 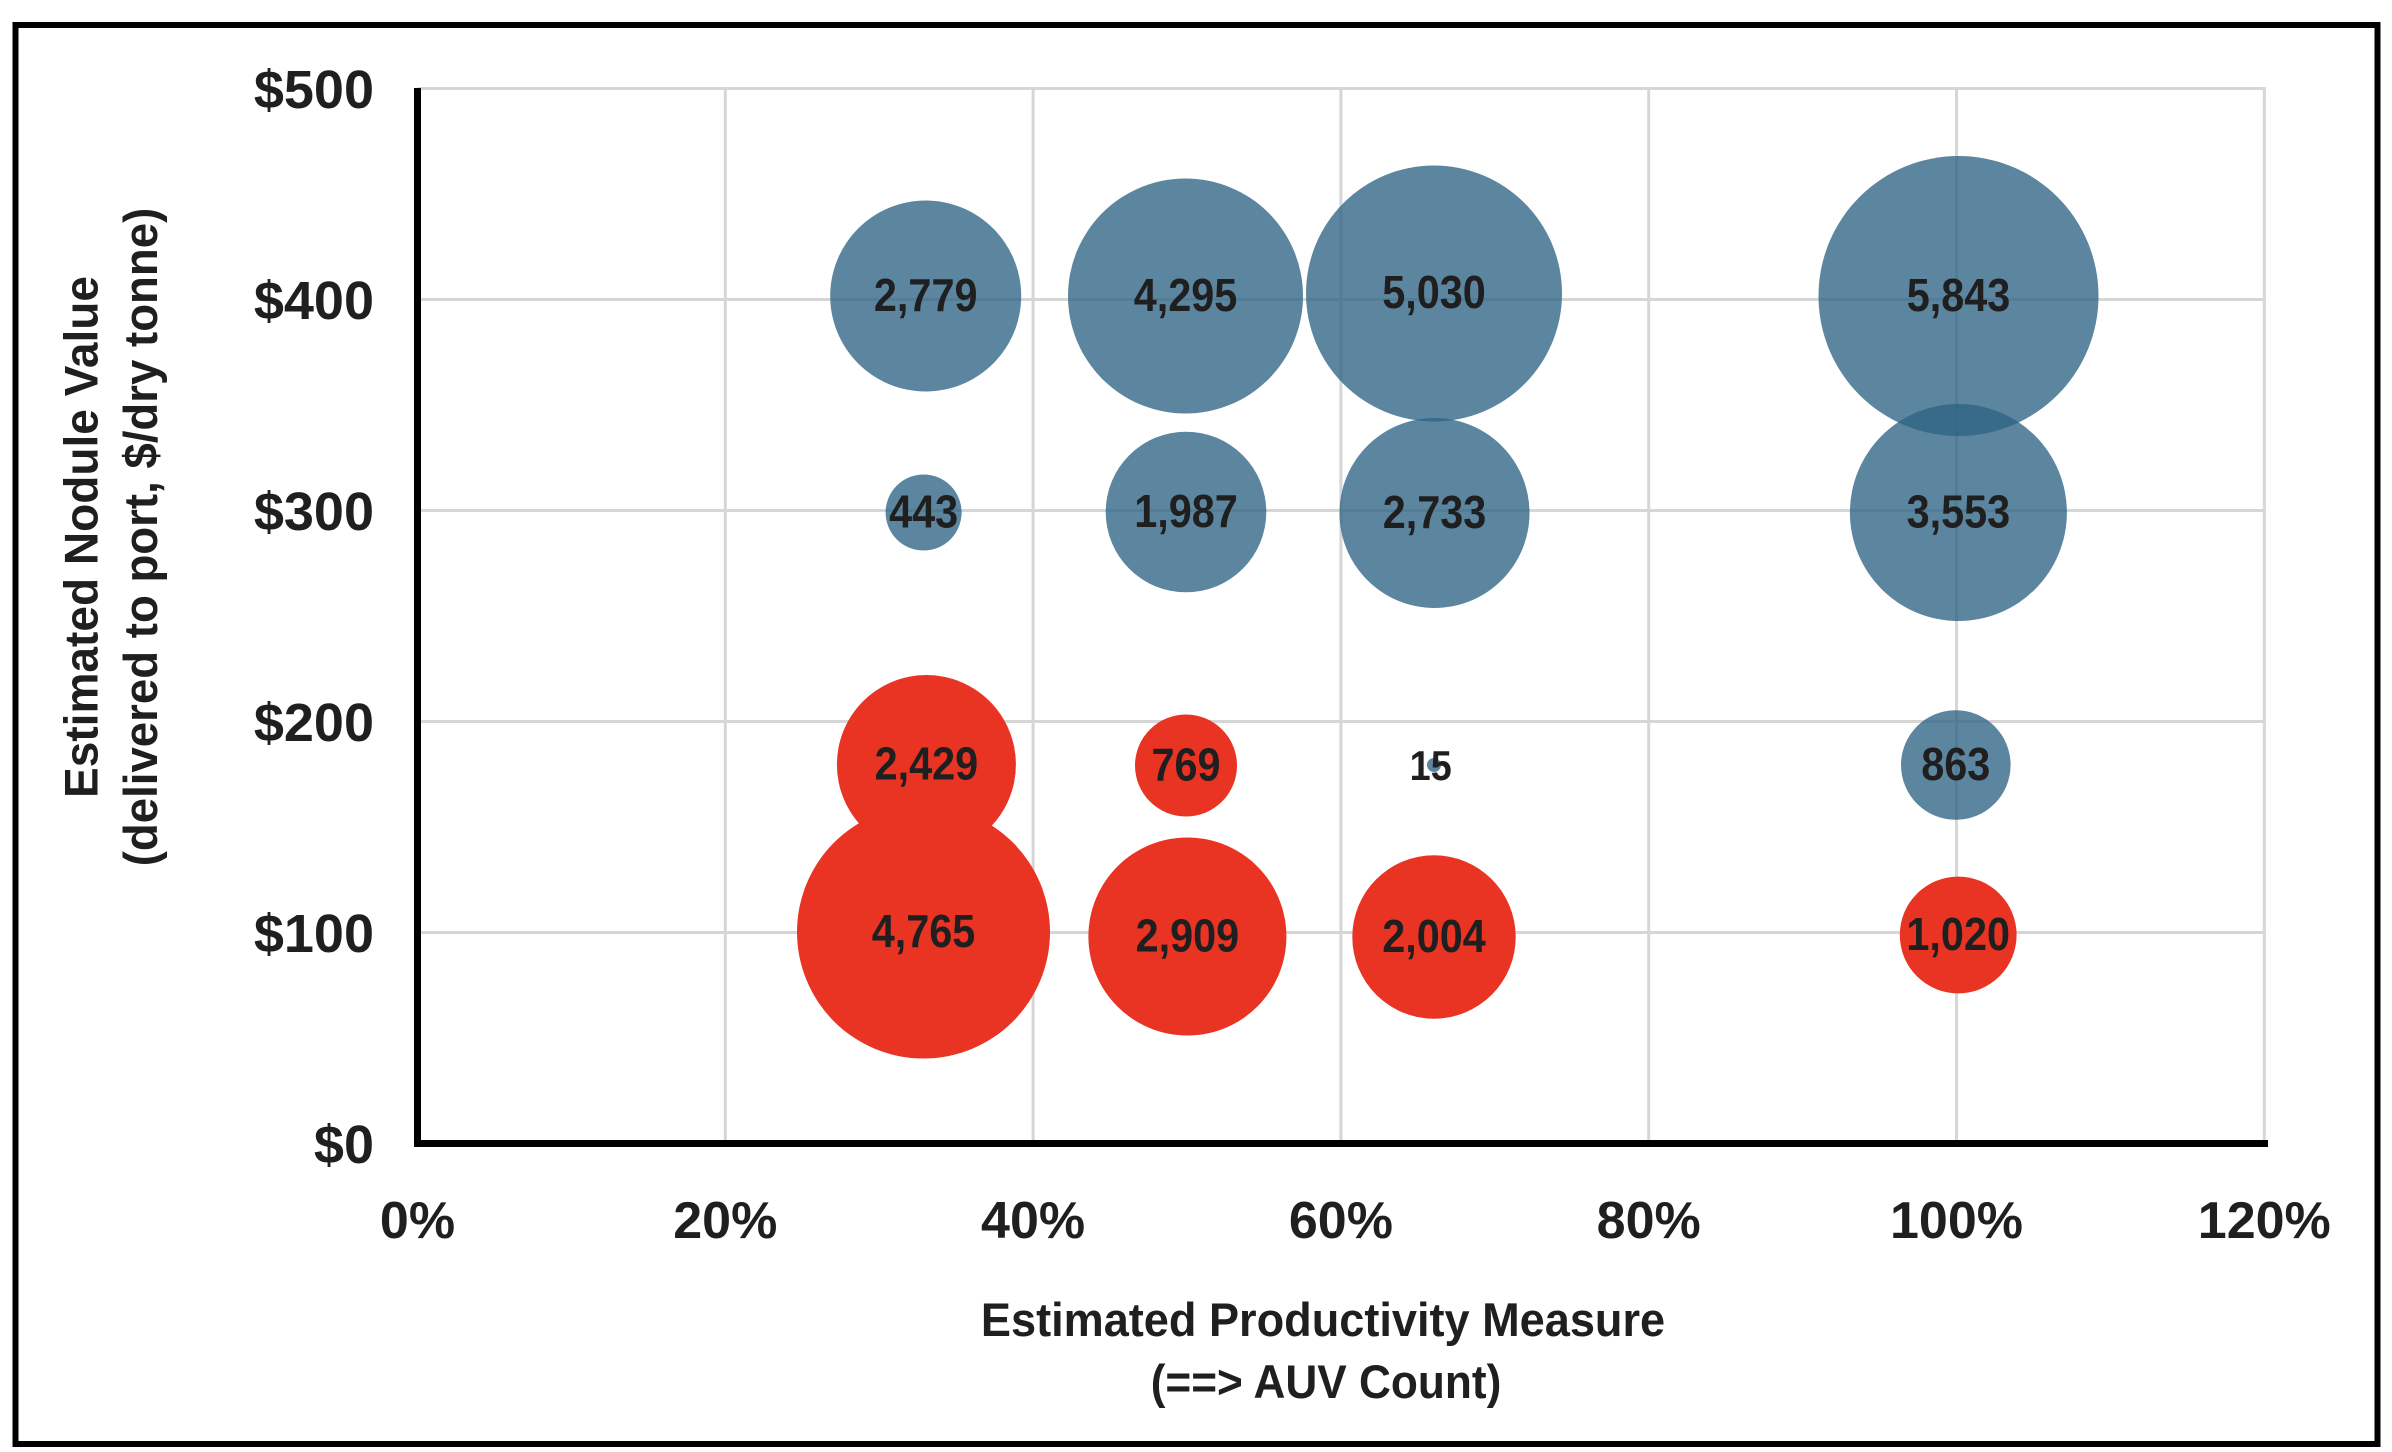 I want to click on svg-text: 120%, so click(x=2264, y=1221).